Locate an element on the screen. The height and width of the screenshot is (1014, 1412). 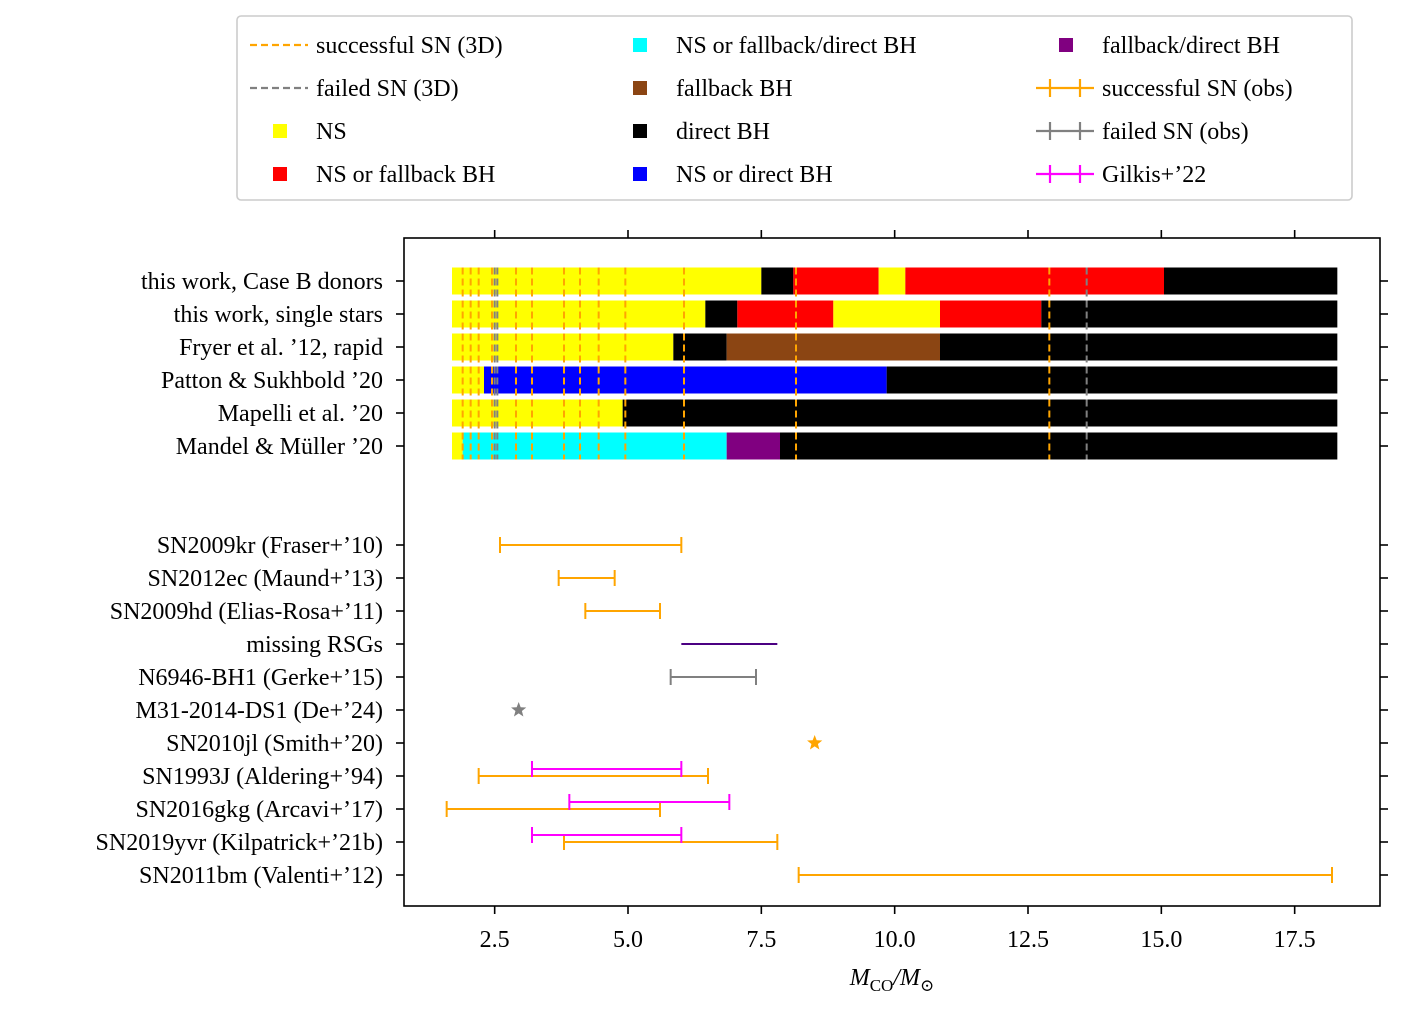
row-label: SN2010jl (Smith+’20) is located at coordinates (274, 744).